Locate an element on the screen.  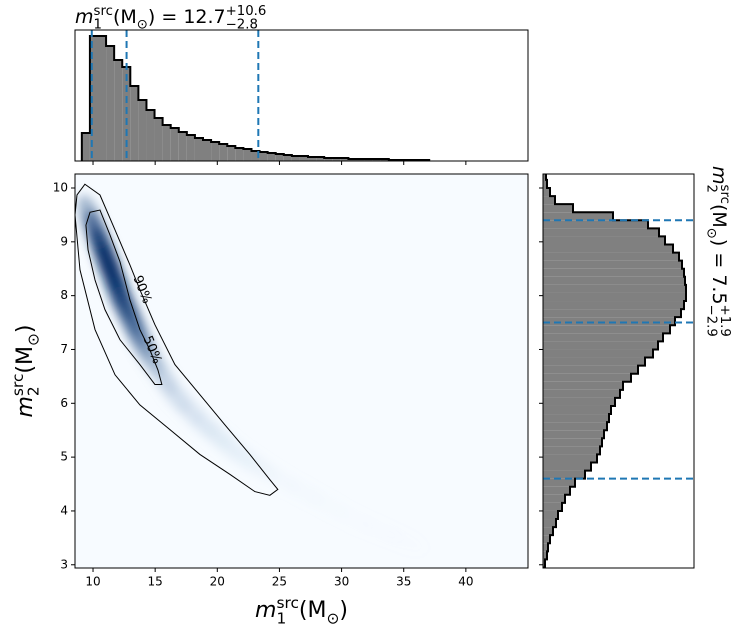
superscript: +10.6 is located at coordinates (246, 11).